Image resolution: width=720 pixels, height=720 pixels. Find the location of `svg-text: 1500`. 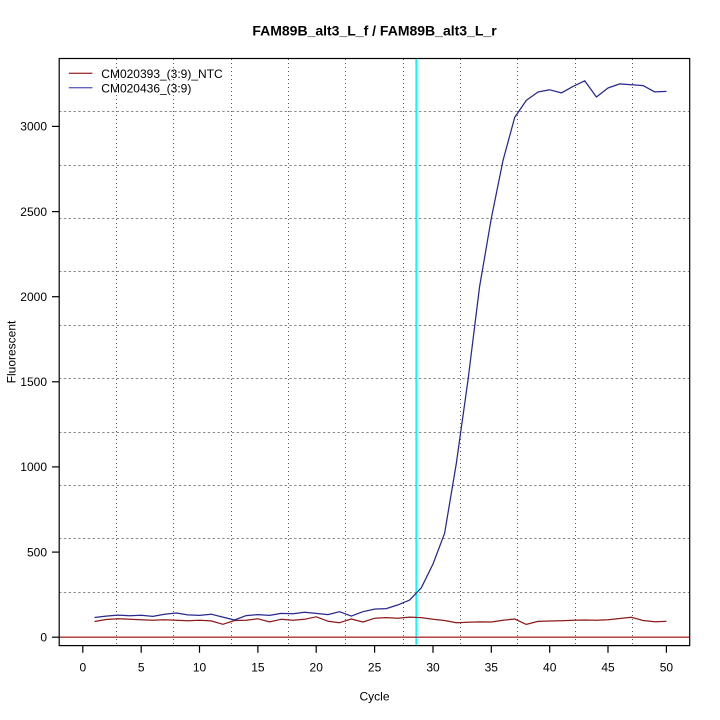

svg-text: 1500 is located at coordinates (33, 382).